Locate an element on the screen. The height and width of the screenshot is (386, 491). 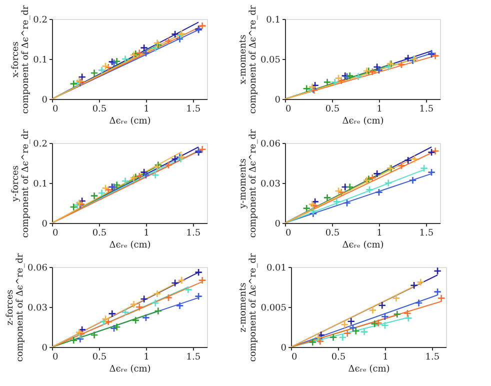
y-axis-title: z-forces component of Δϵ^re_dr is located at coordinates (15, 307).